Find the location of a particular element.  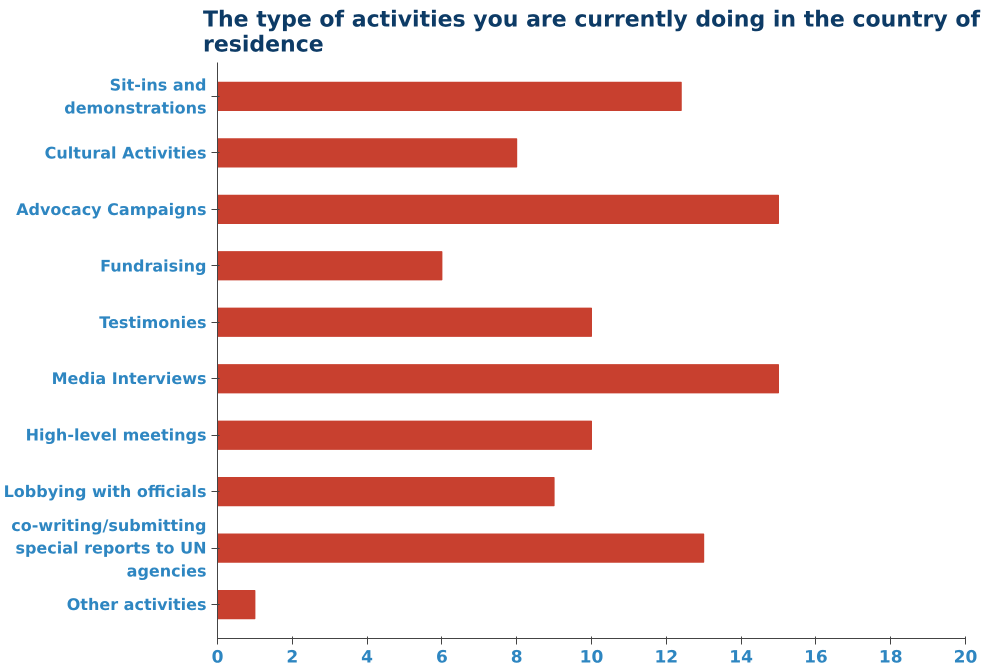

y-tick-label: Advocacy Campaigns is located at coordinates (111, 209).